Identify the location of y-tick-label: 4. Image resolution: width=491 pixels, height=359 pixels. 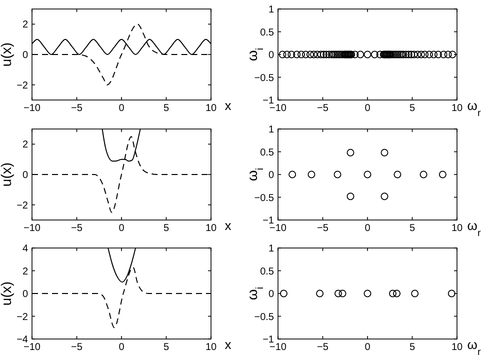
(25, 249).